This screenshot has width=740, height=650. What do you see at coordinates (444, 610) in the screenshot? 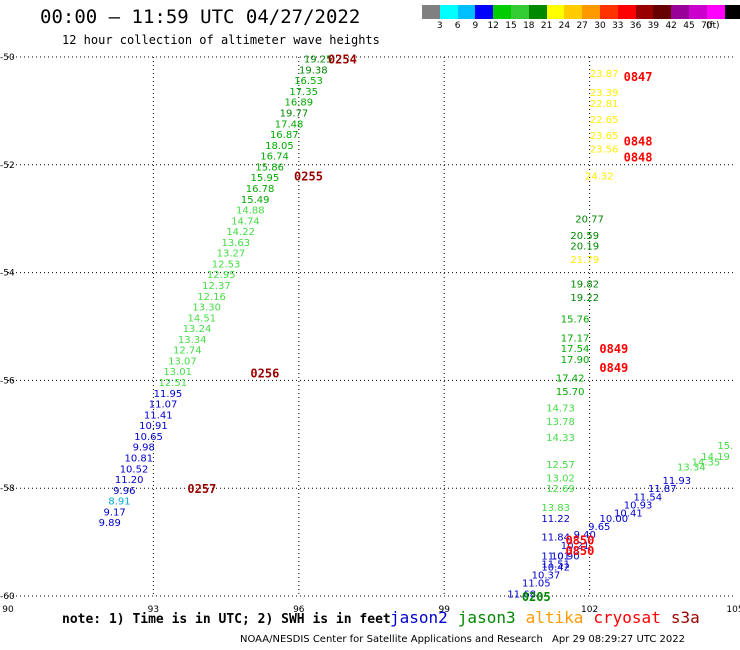
I see `x-tick-label: 99` at bounding box center [444, 610].